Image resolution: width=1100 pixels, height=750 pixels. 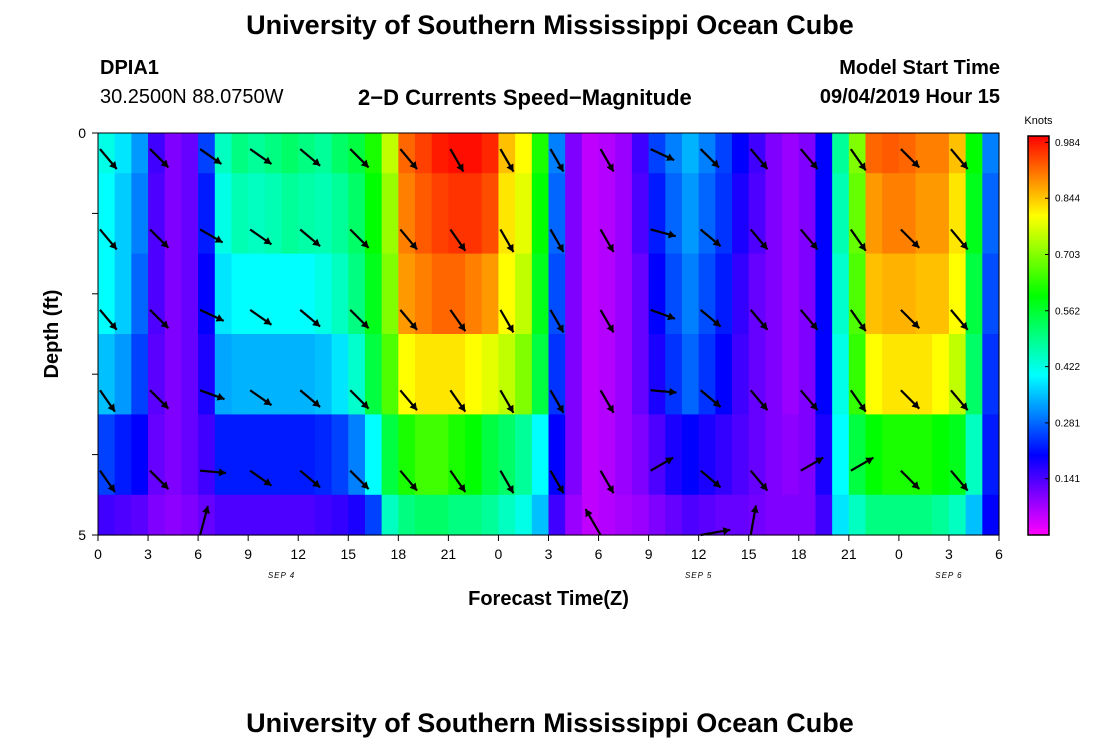 What do you see at coordinates (849, 554) in the screenshot?
I see `x-tick-label: 21` at bounding box center [849, 554].